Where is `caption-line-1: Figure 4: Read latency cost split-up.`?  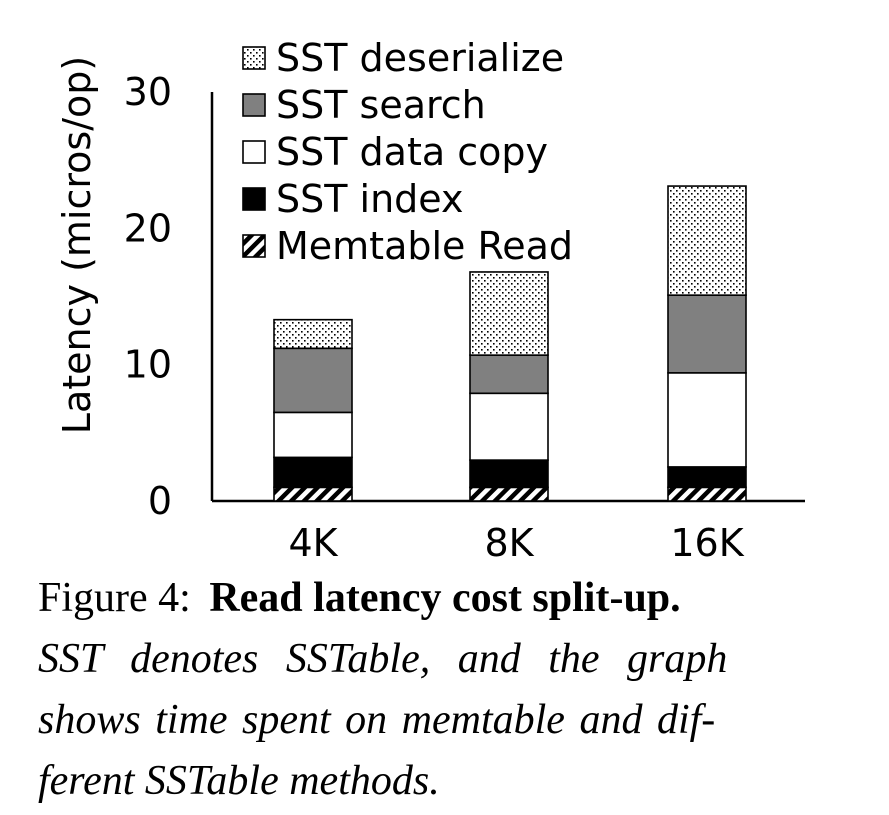 caption-line-1: Figure 4: Read latency cost split-up. is located at coordinates (428, 598).